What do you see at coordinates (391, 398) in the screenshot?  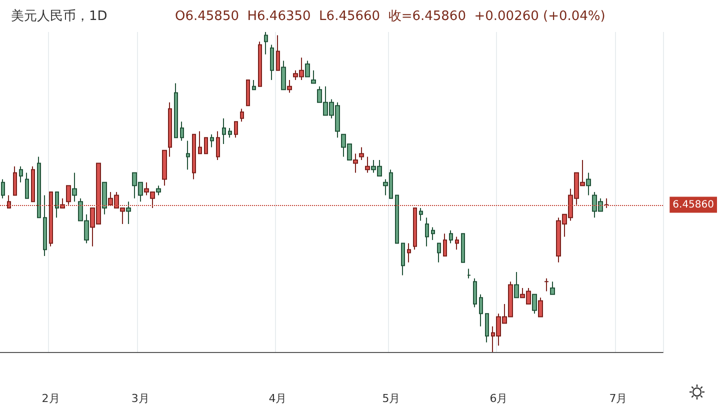 I see `x-tick-label: 5月` at bounding box center [391, 398].